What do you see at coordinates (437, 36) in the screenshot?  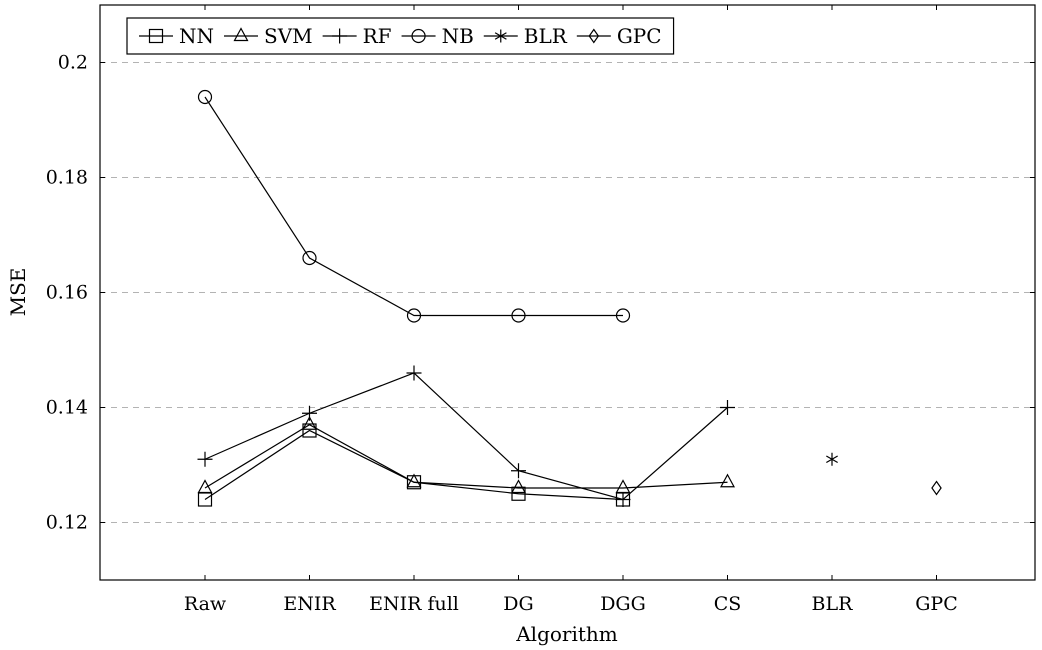 I see `legend-item-nb: NB` at bounding box center [437, 36].